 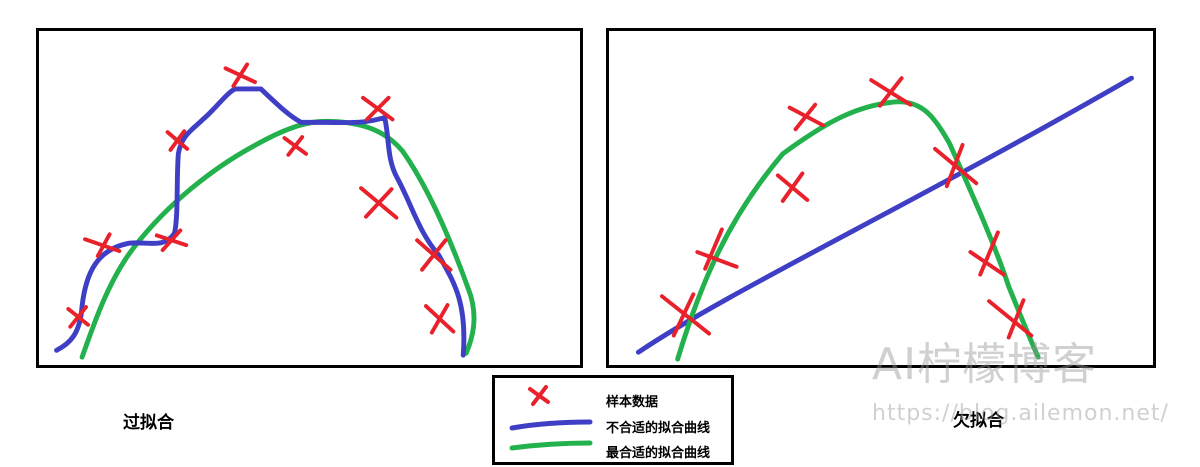 I want to click on legend-label-bad-fit: 不合适的拟合曲线, so click(x=658, y=428).